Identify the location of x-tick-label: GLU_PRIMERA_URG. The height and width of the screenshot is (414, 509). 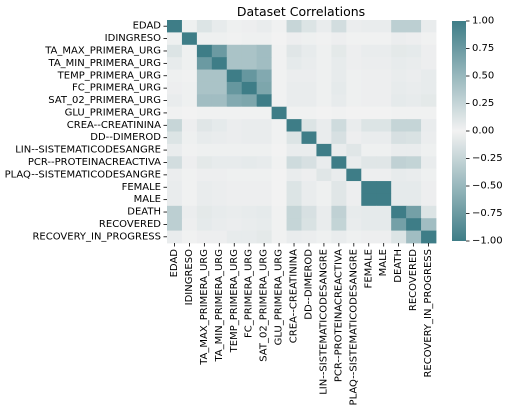
(279, 297).